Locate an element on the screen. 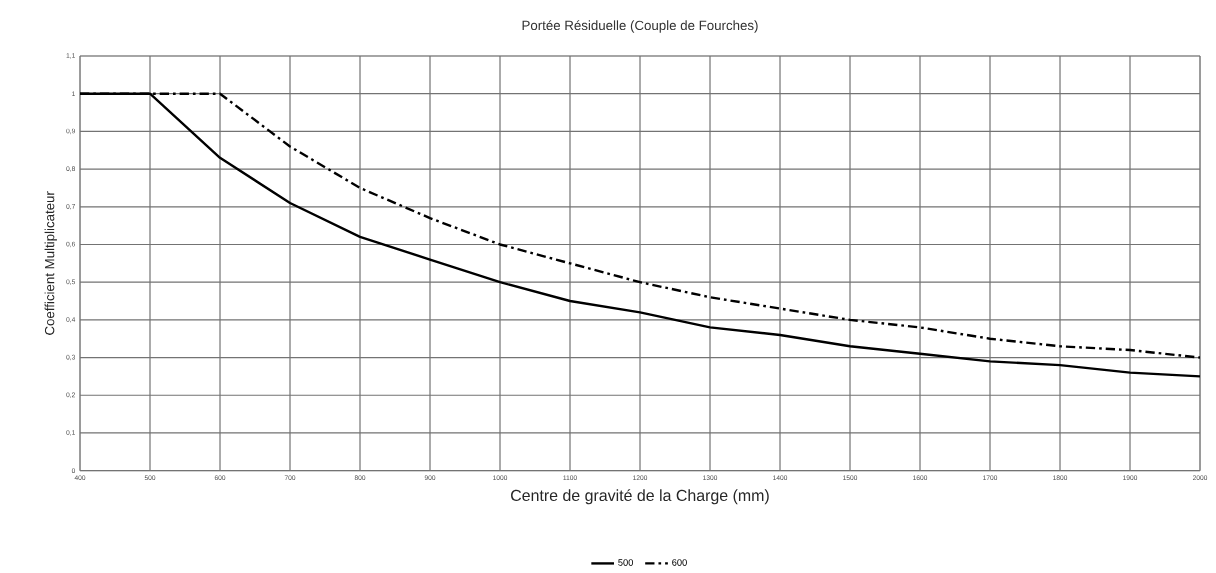 This screenshot has width=1216, height=573. y-axis-title: Coefficient Multiplicateur is located at coordinates (50, 263).